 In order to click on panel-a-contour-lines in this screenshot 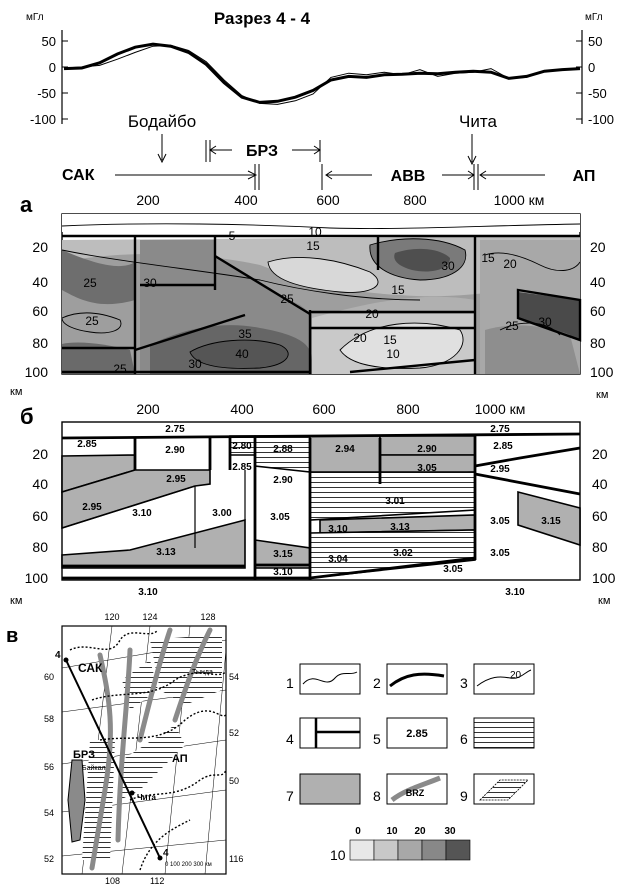, I will do `click(321, 296)`.